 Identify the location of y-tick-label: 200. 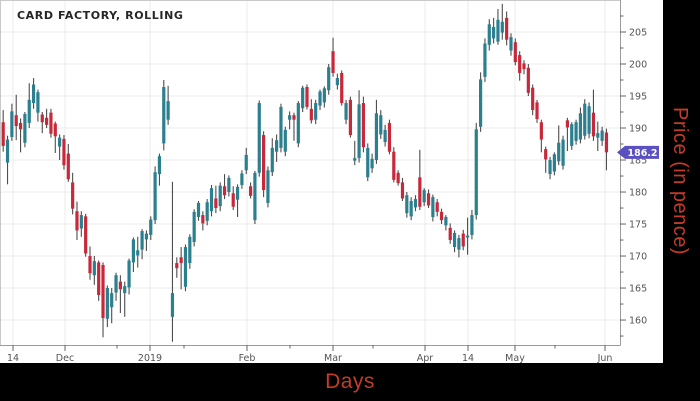
(638, 65).